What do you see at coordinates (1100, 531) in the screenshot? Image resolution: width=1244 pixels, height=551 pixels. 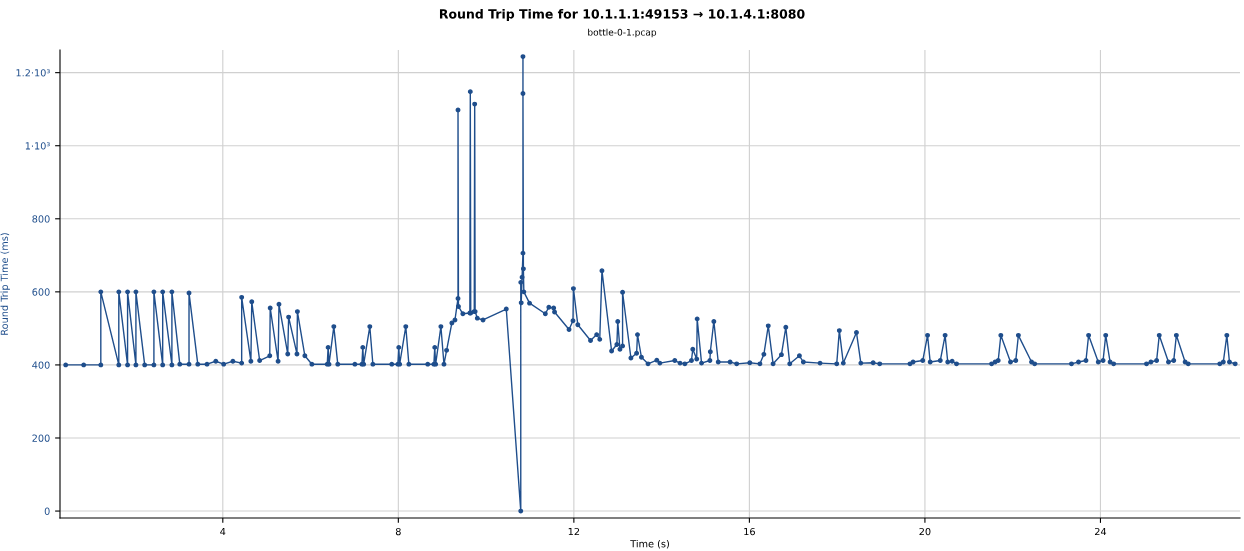 I see `x-tick-label: 24` at bounding box center [1100, 531].